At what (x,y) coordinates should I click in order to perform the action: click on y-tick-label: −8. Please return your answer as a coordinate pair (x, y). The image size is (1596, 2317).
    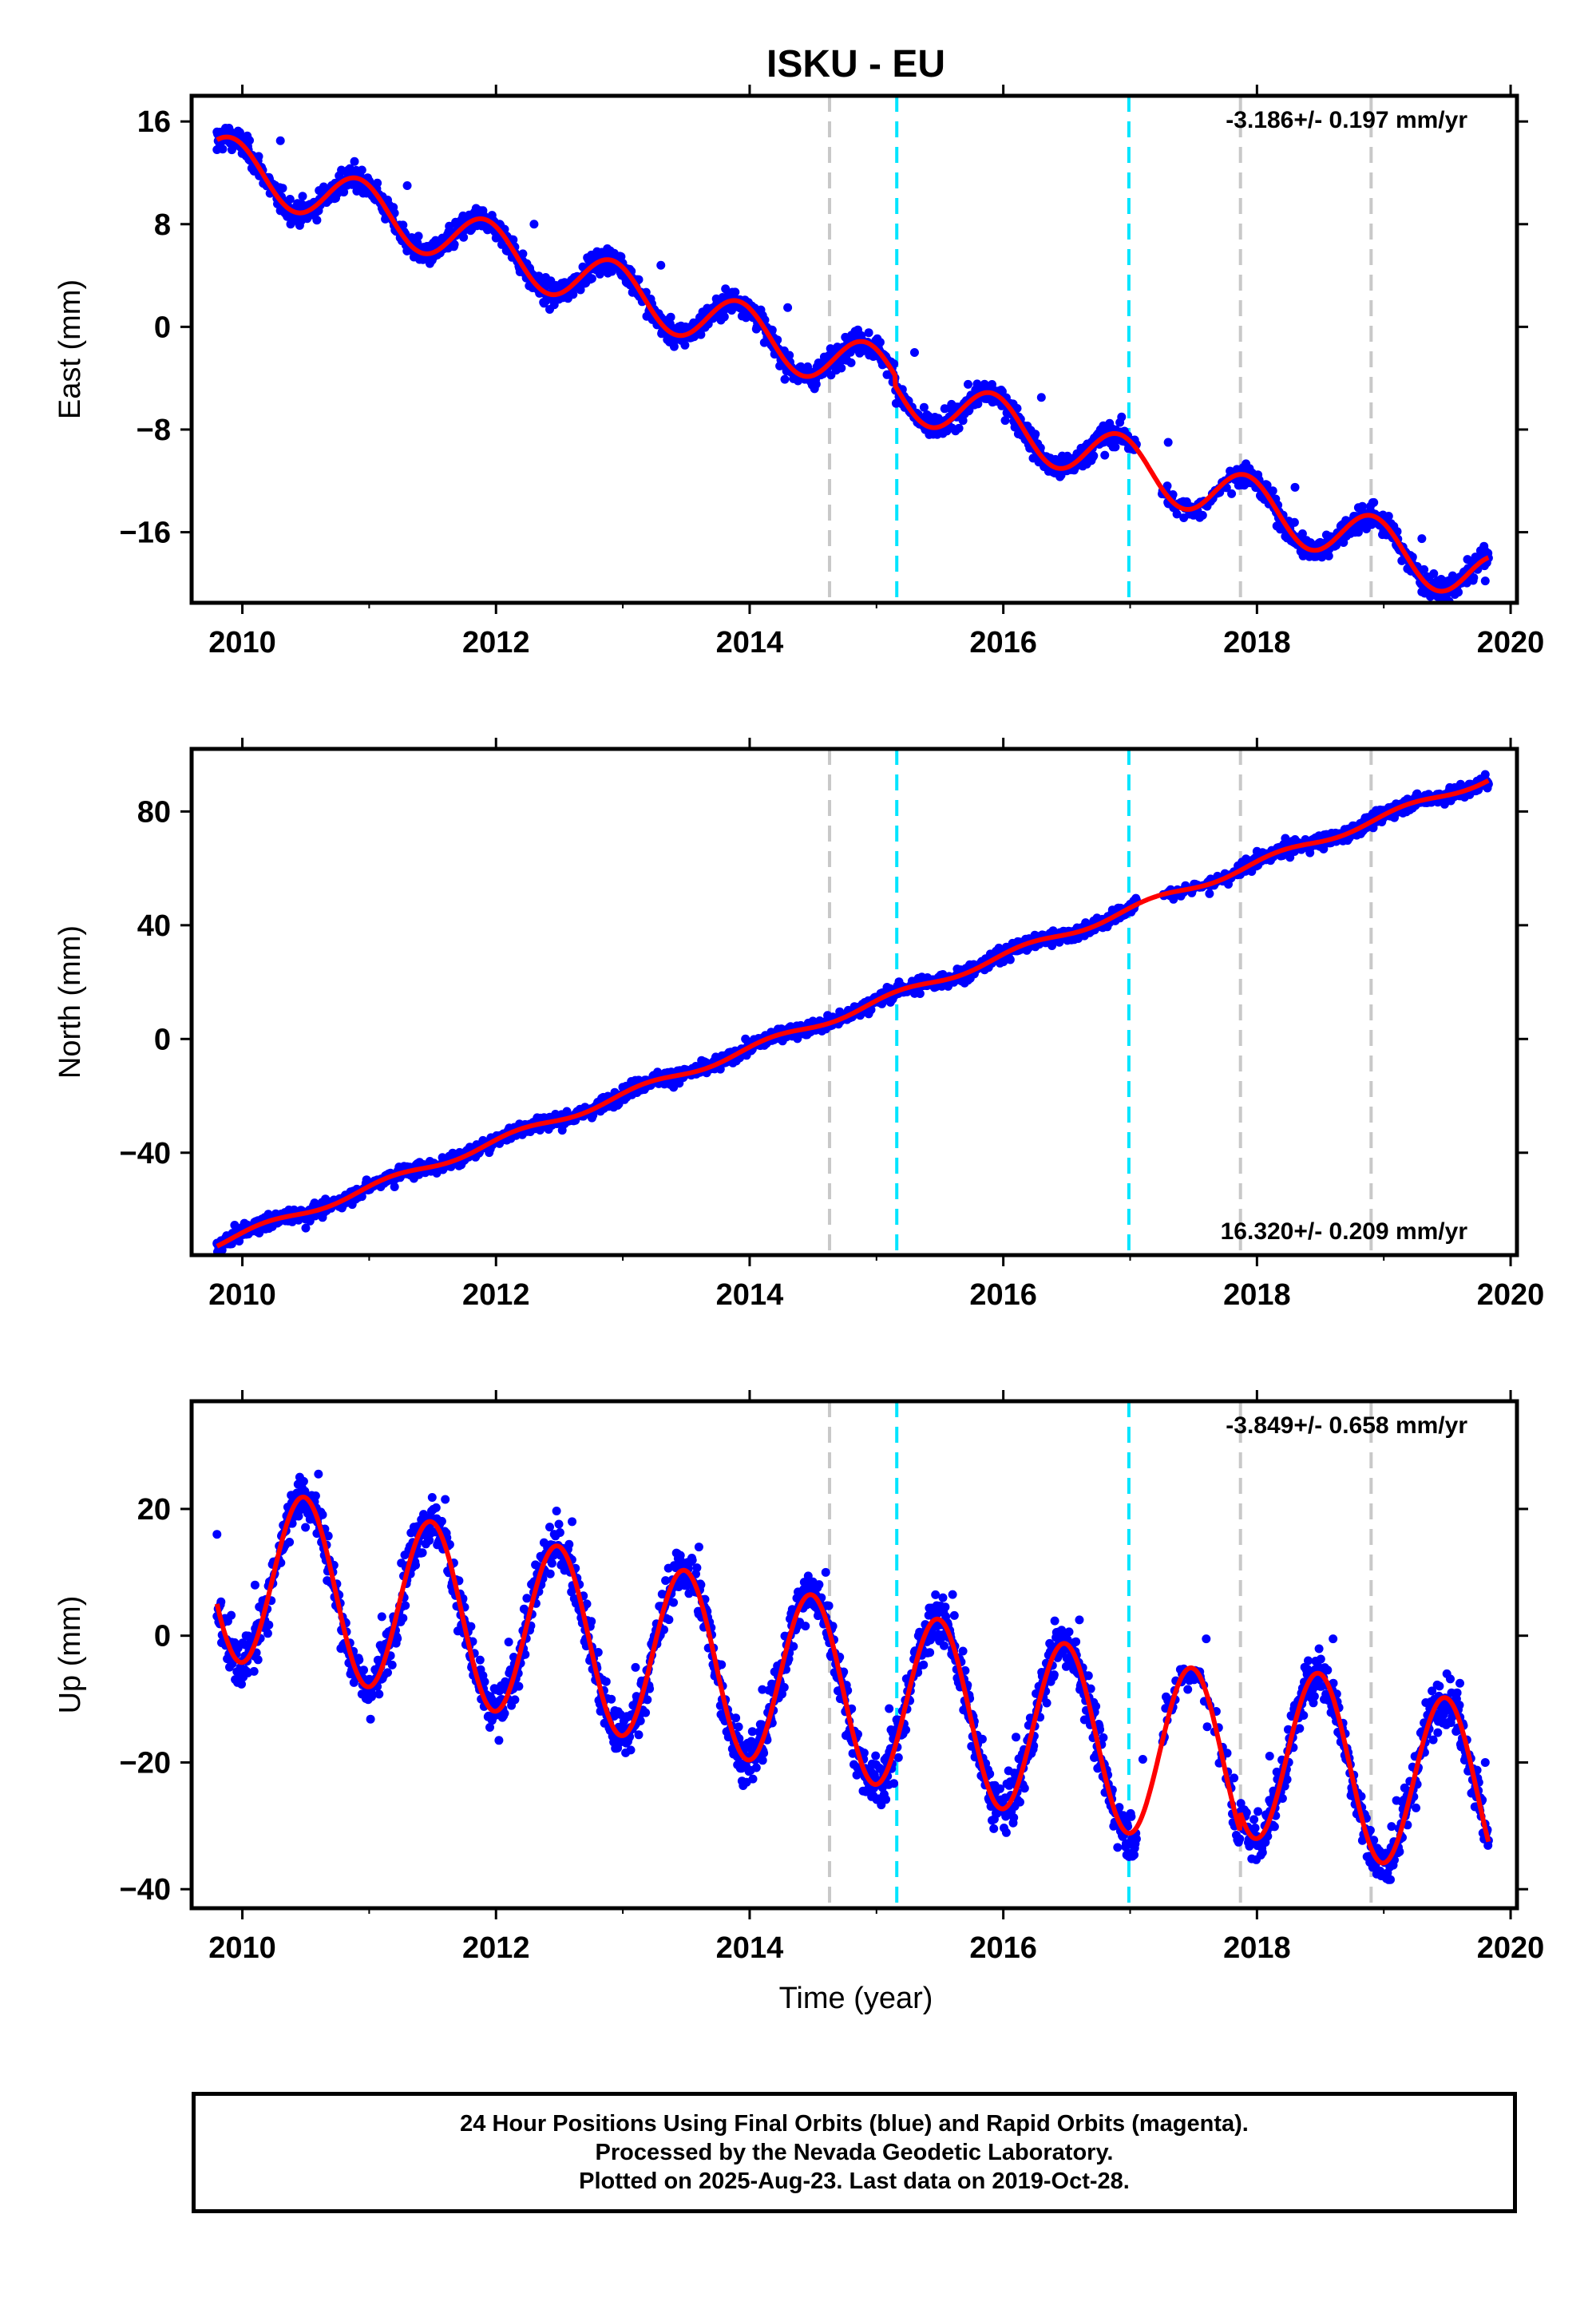
    Looking at the image, I should click on (154, 430).